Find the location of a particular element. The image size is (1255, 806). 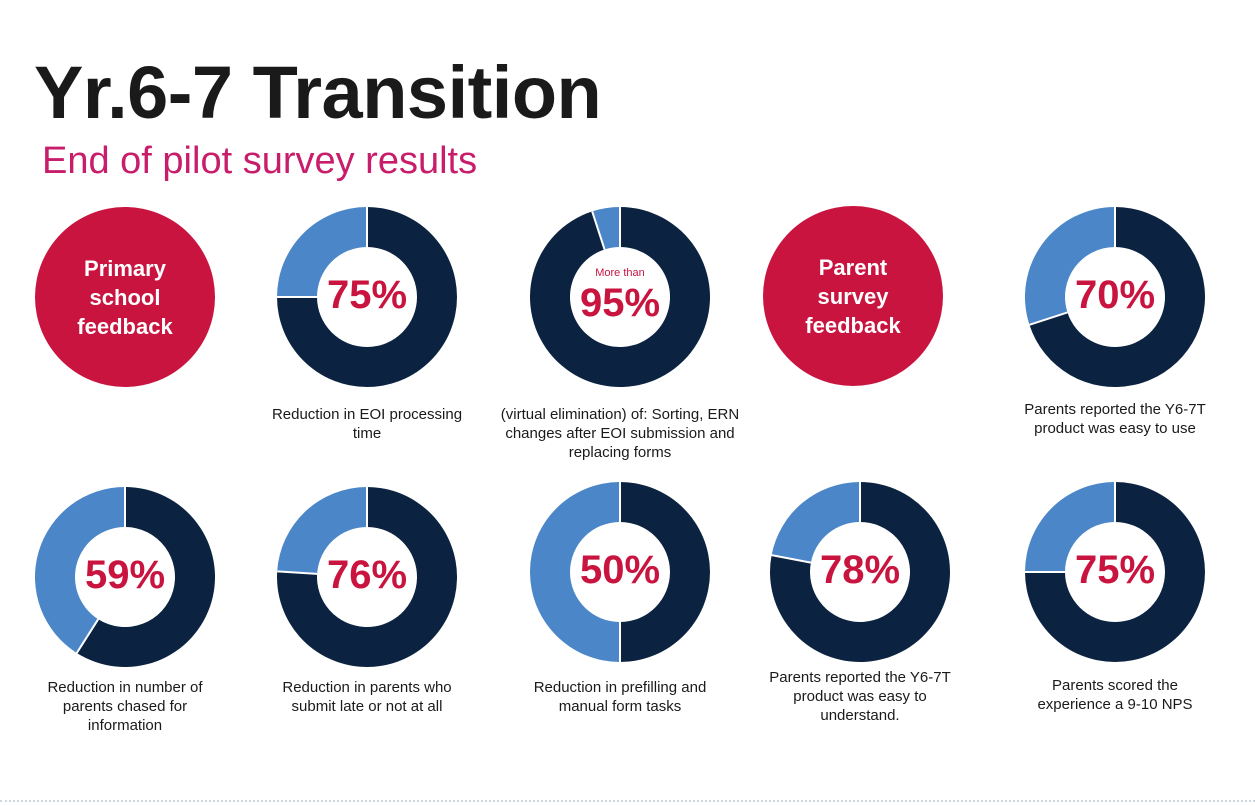

parent-survey-badge: Parent survey feedback is located at coordinates (853, 296).